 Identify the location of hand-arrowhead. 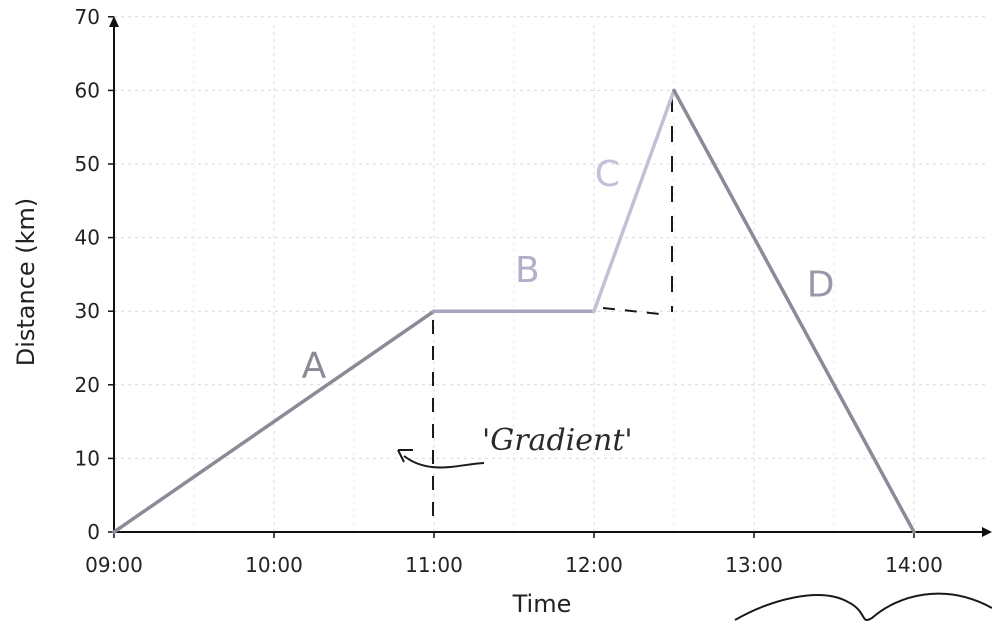
(405, 456).